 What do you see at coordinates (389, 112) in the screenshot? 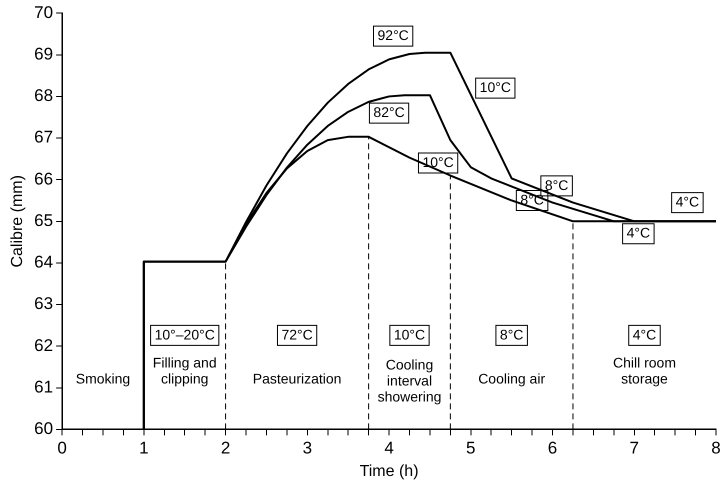
I see `annotation: 82°C` at bounding box center [389, 112].